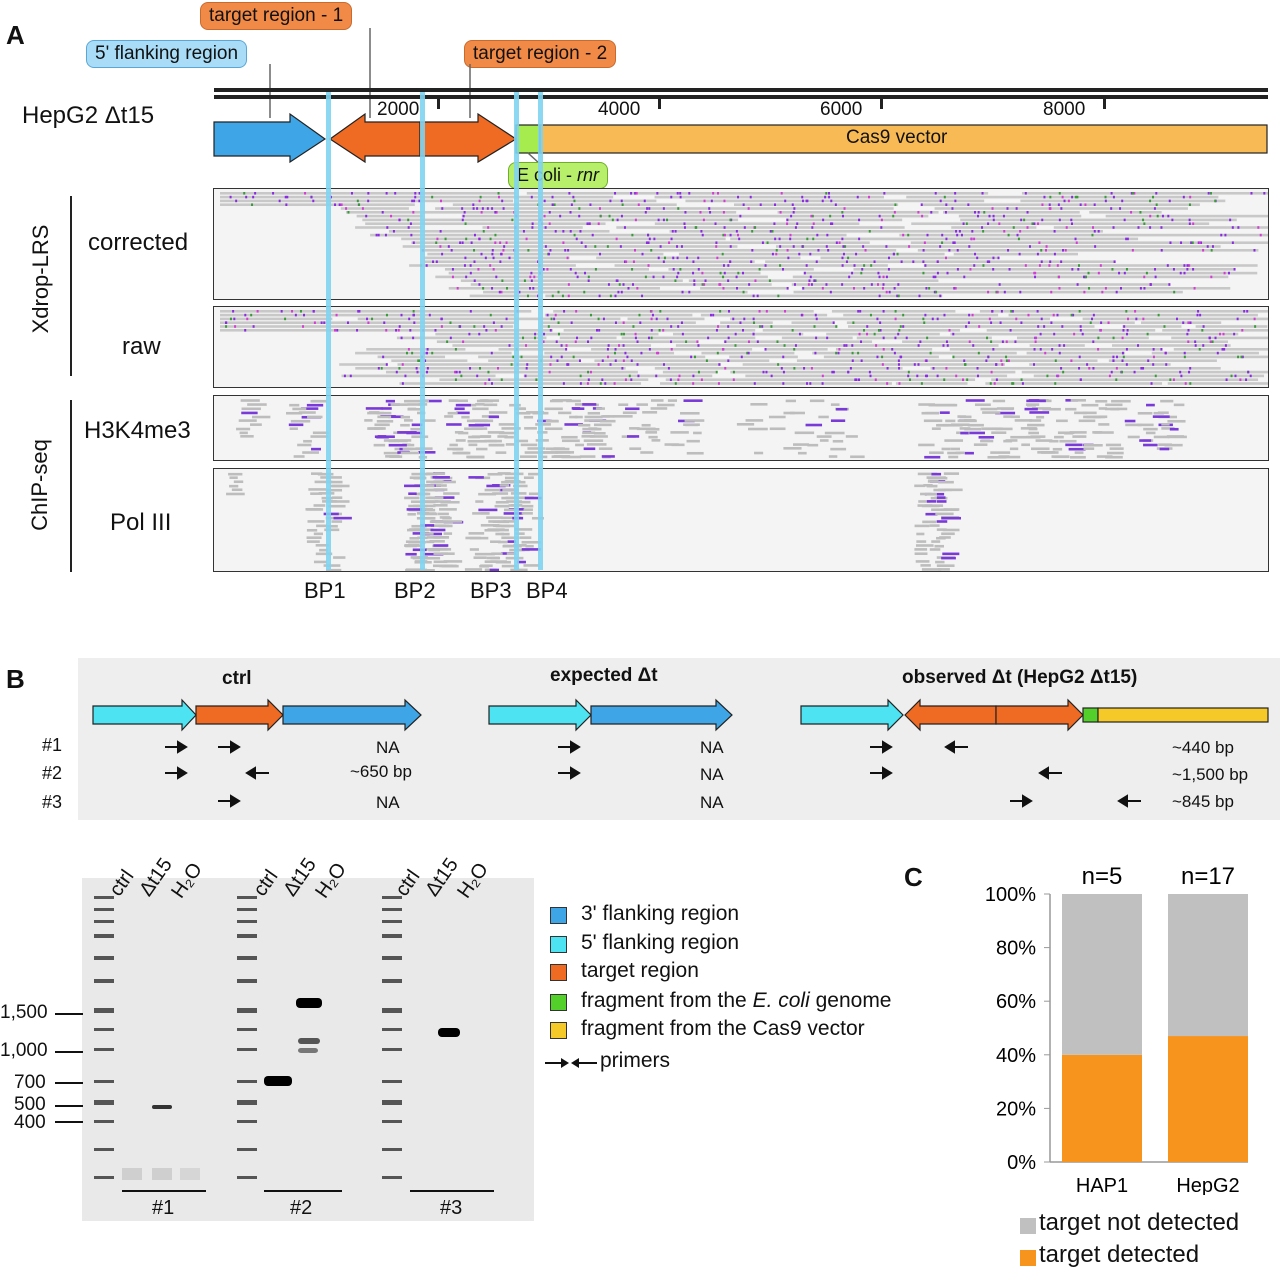  What do you see at coordinates (1139, 1222) in the screenshot?
I see `legend-not-detected: target not detected` at bounding box center [1139, 1222].